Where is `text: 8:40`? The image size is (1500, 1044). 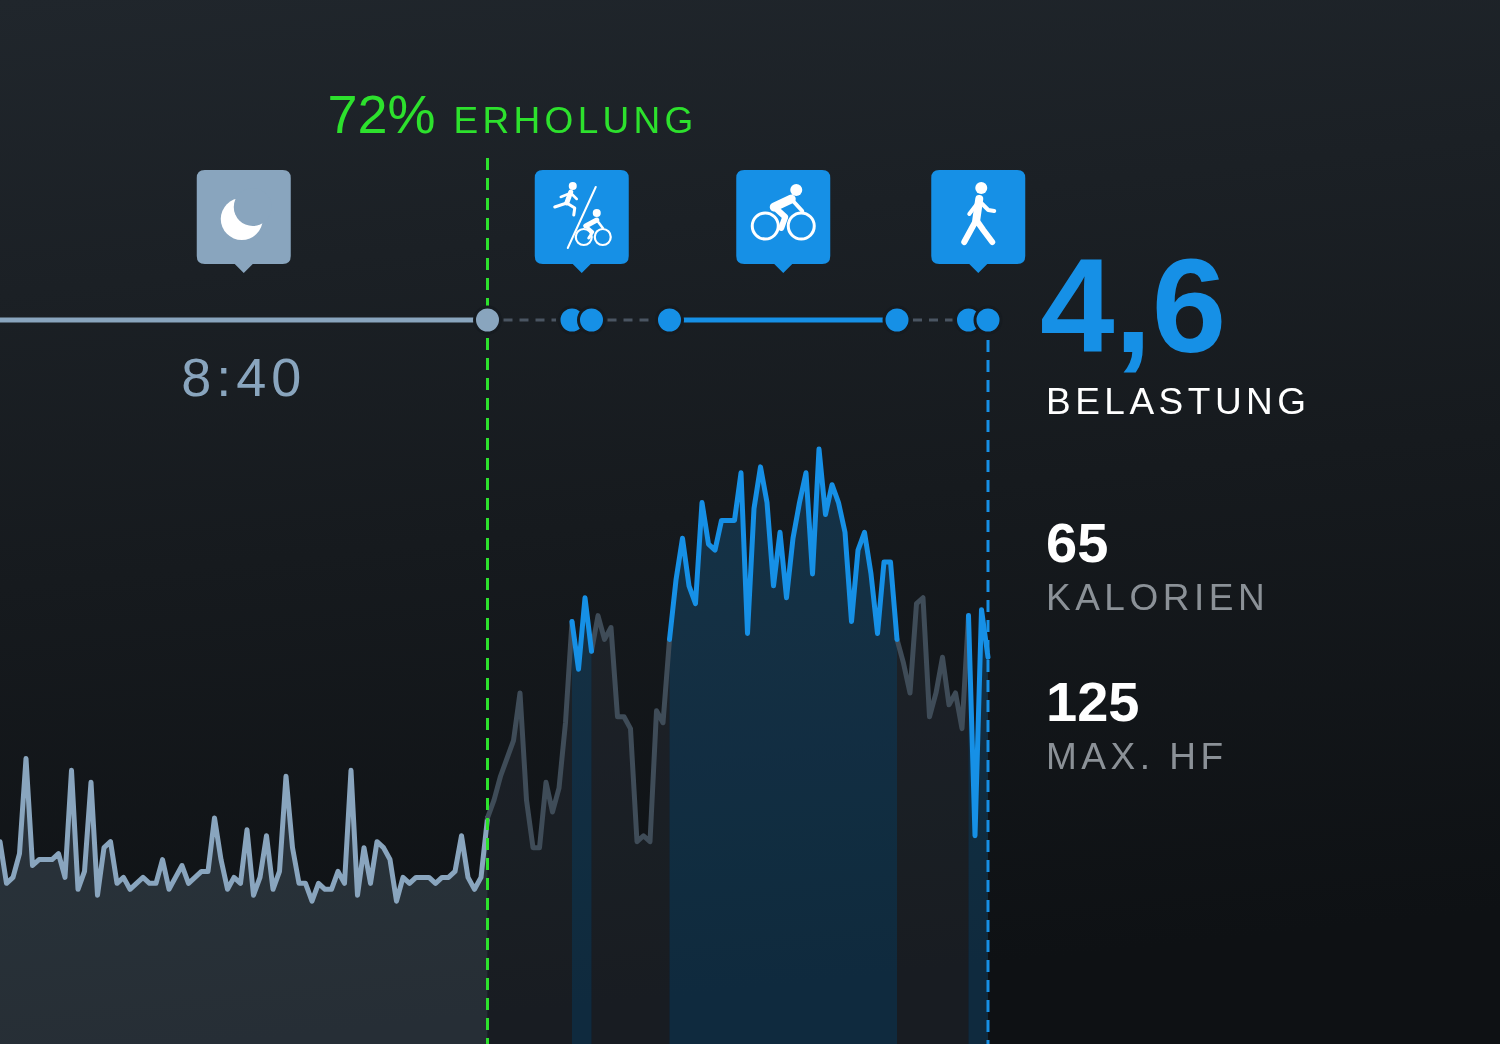 text: 8:40 is located at coordinates (244, 377).